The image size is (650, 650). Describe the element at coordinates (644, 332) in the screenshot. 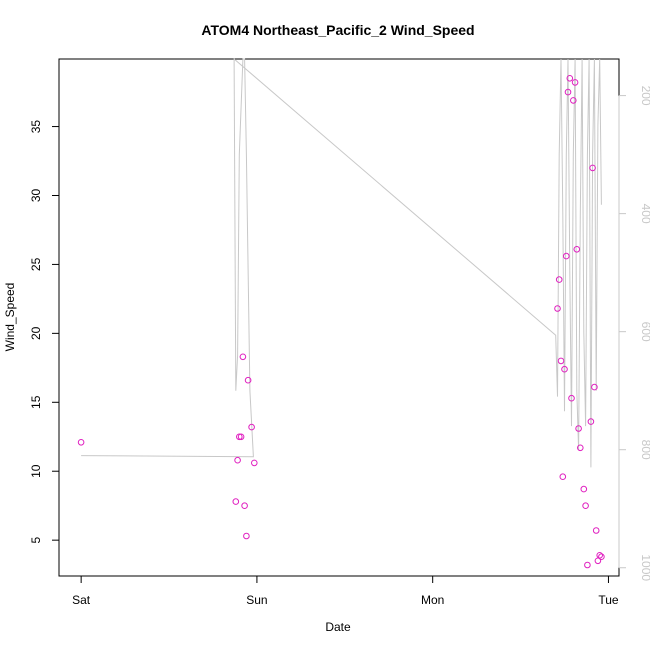

I see `right-tick-label: 600` at that location.